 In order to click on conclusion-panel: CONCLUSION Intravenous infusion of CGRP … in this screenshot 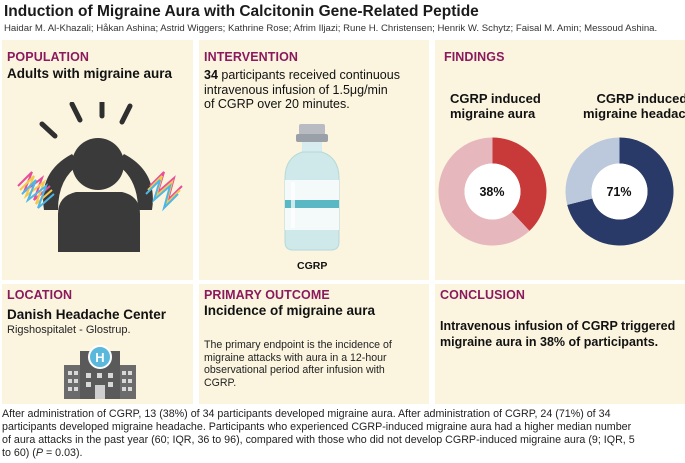, I will do `click(560, 344)`.